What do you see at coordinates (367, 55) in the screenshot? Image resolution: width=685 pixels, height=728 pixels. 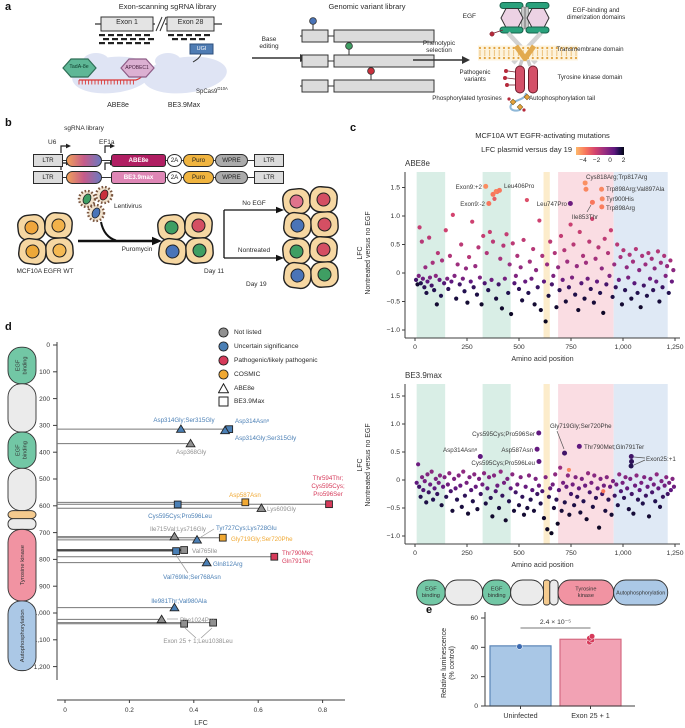 I see `genomic-variant-rows` at bounding box center [367, 55].